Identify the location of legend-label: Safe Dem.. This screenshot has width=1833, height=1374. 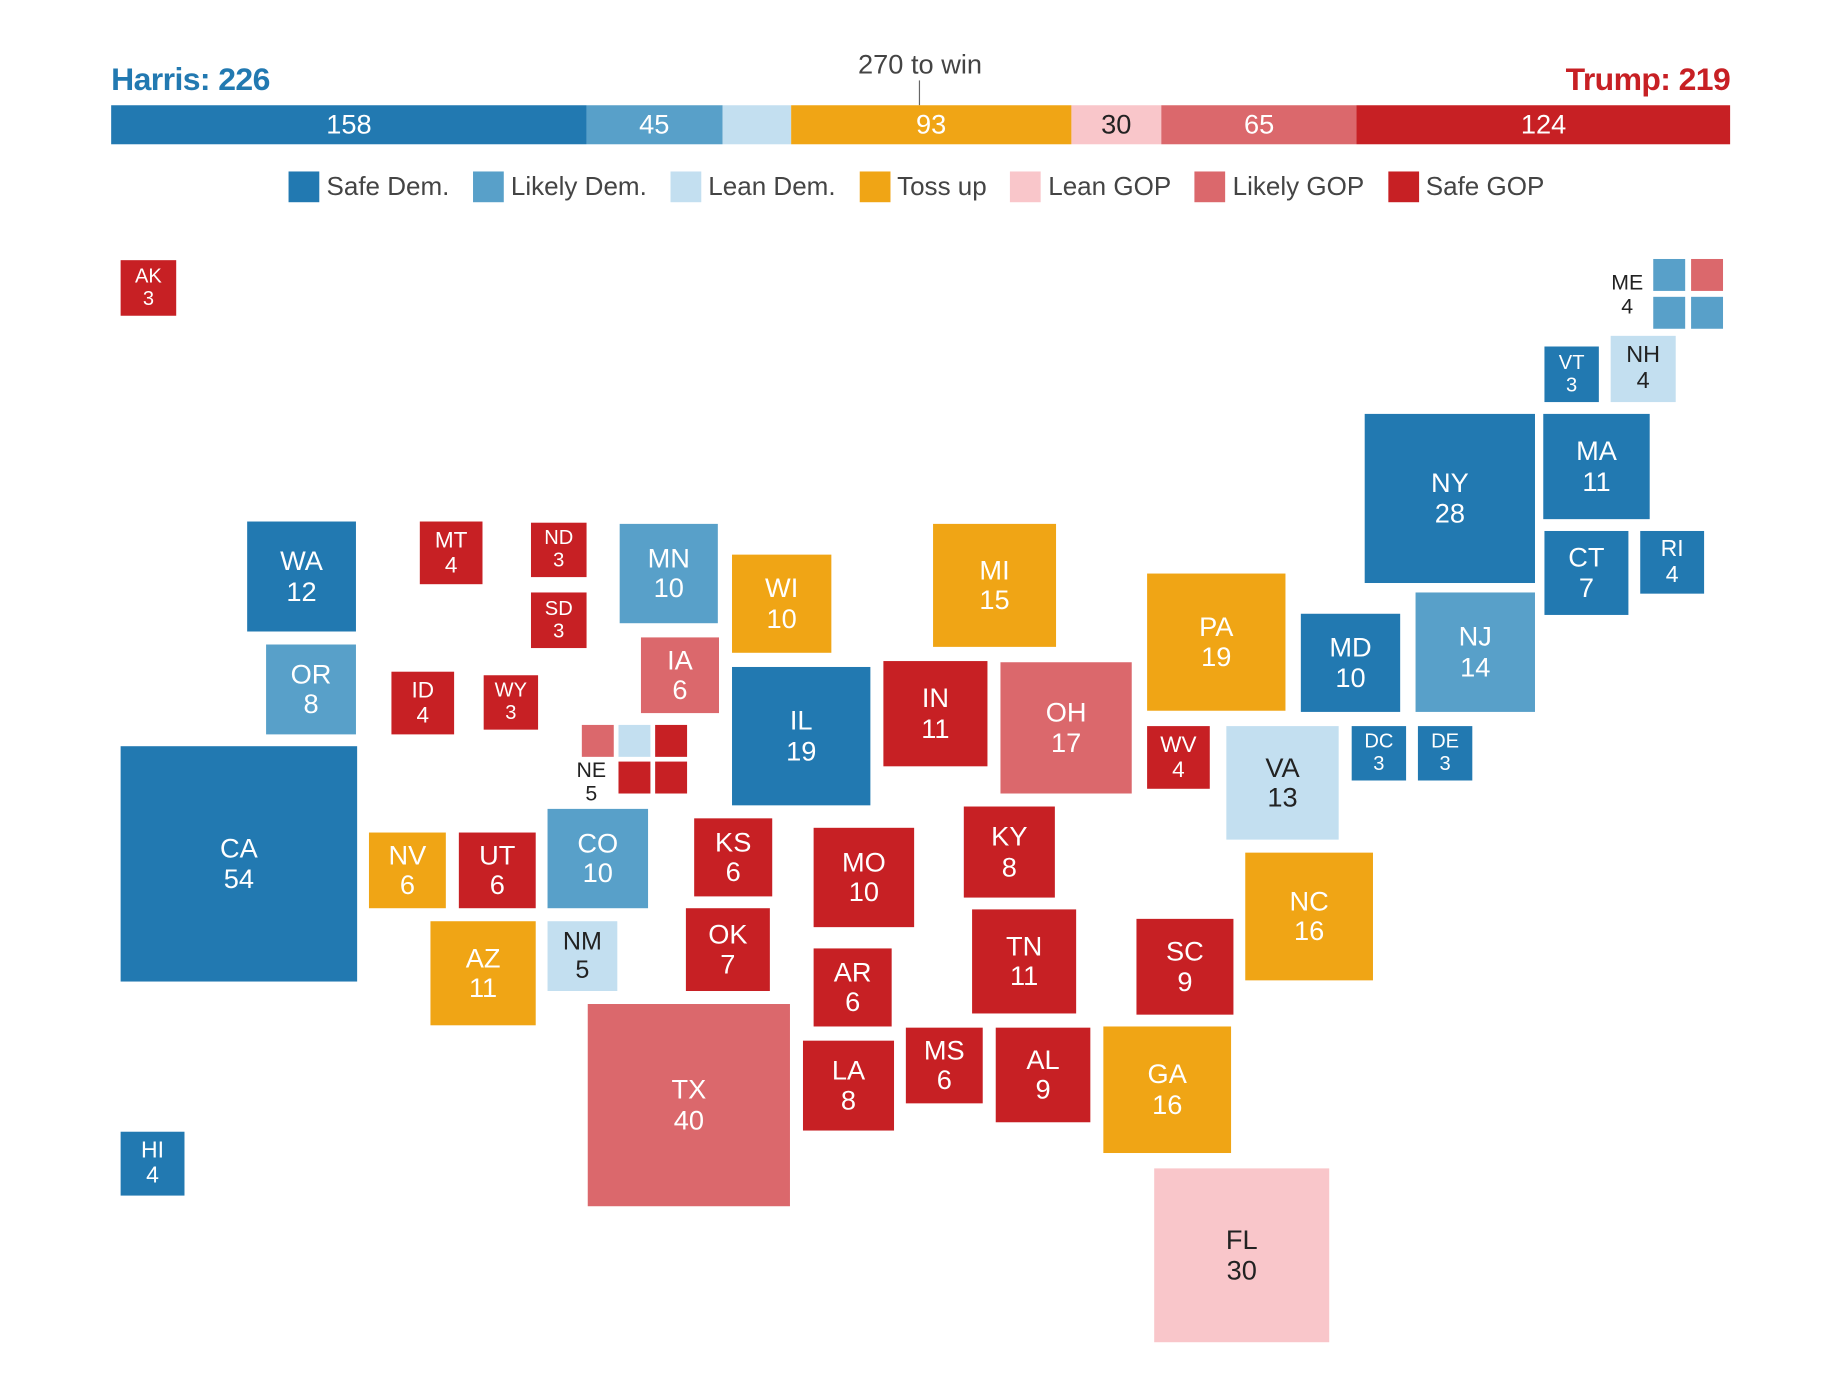
(388, 186).